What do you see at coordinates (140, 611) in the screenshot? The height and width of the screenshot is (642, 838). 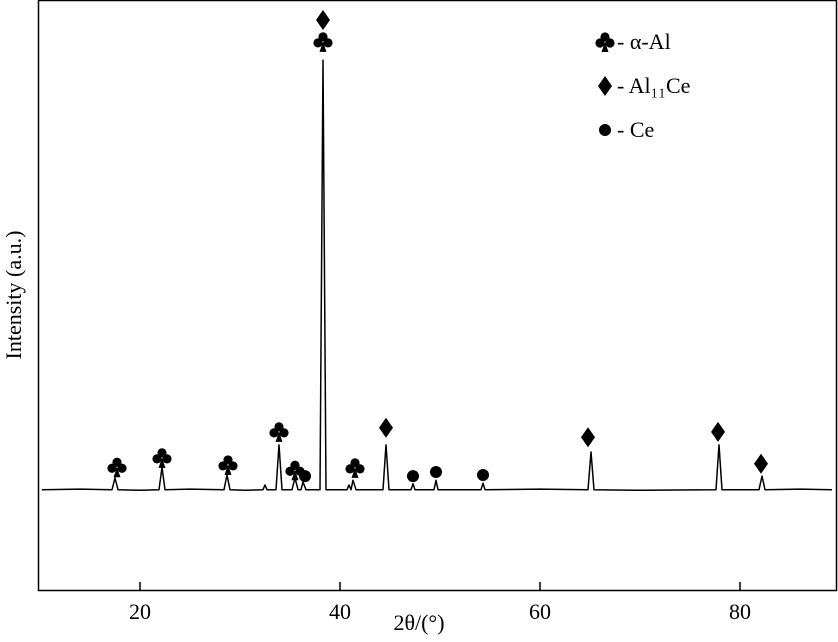 I see `x-tick-label: 20` at bounding box center [140, 611].